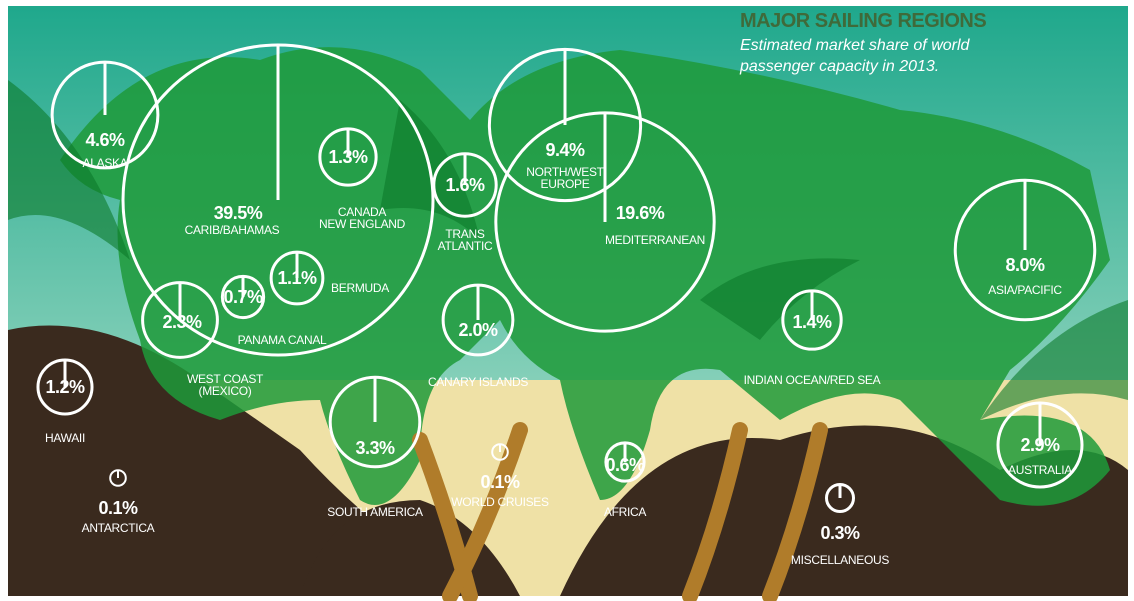  What do you see at coordinates (478, 330) in the screenshot?
I see `value-label: 2.0%` at bounding box center [478, 330].